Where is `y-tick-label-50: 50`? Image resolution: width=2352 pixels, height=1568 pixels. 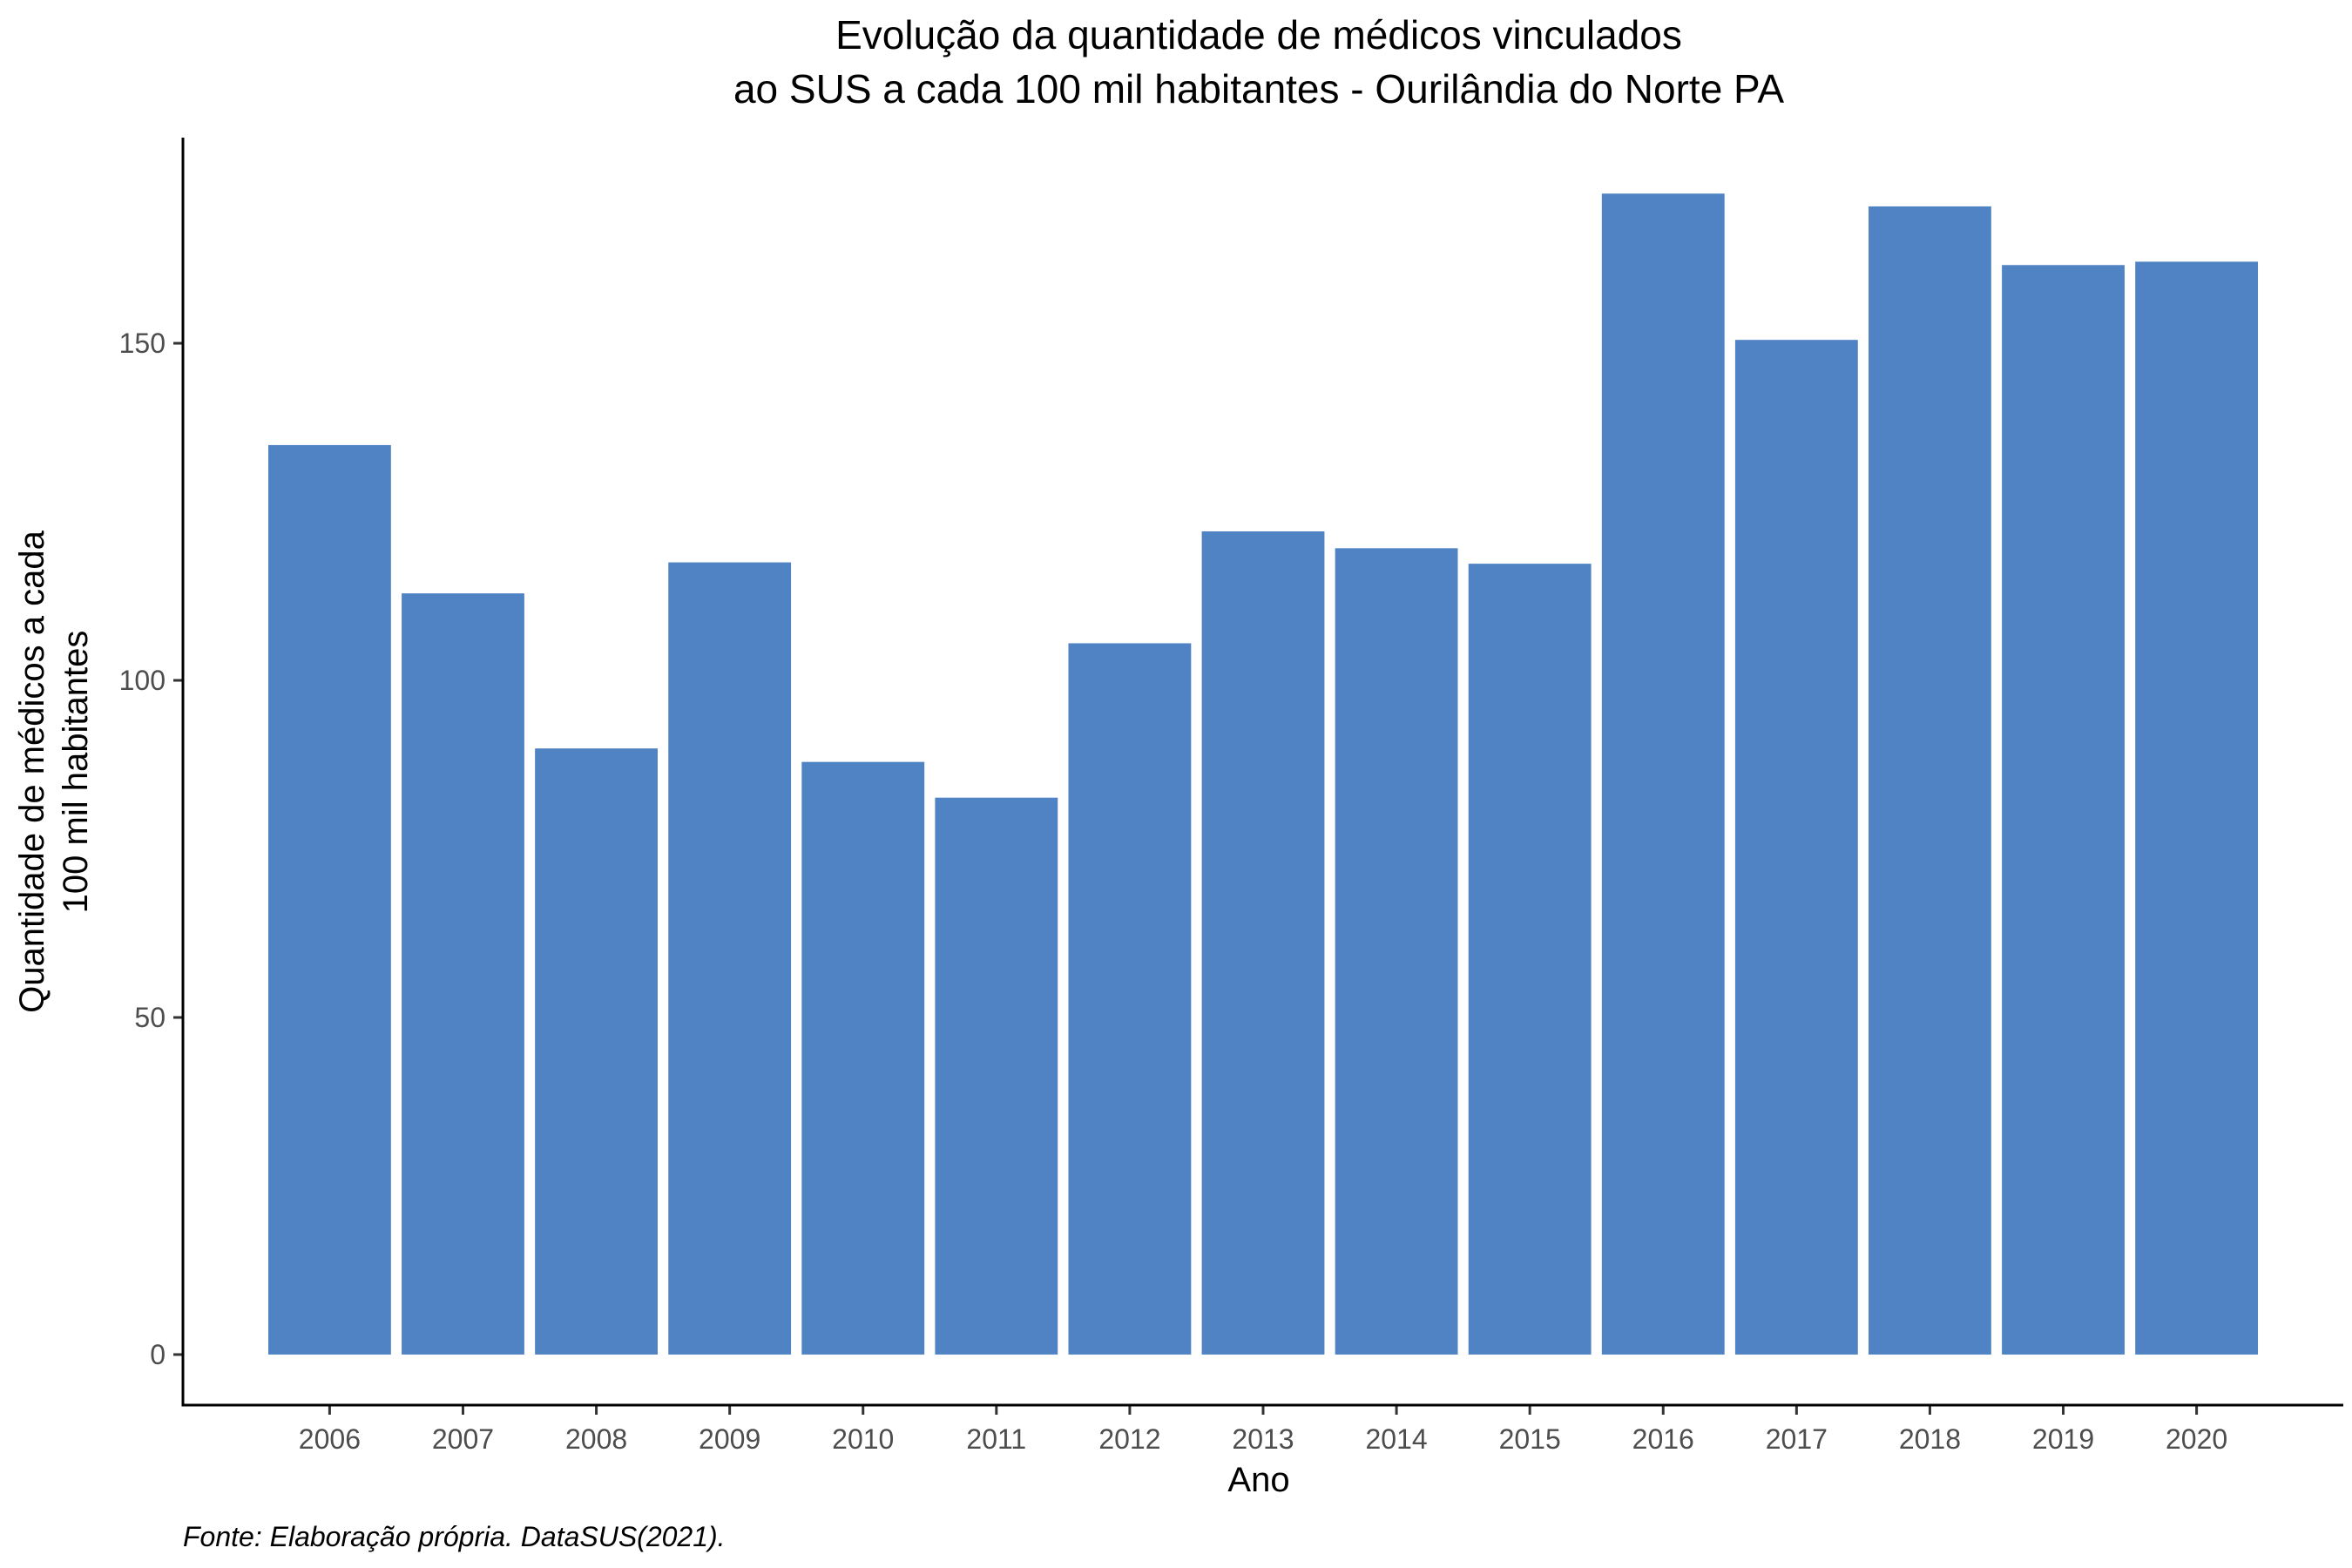 y-tick-label-50: 50 is located at coordinates (150, 1017).